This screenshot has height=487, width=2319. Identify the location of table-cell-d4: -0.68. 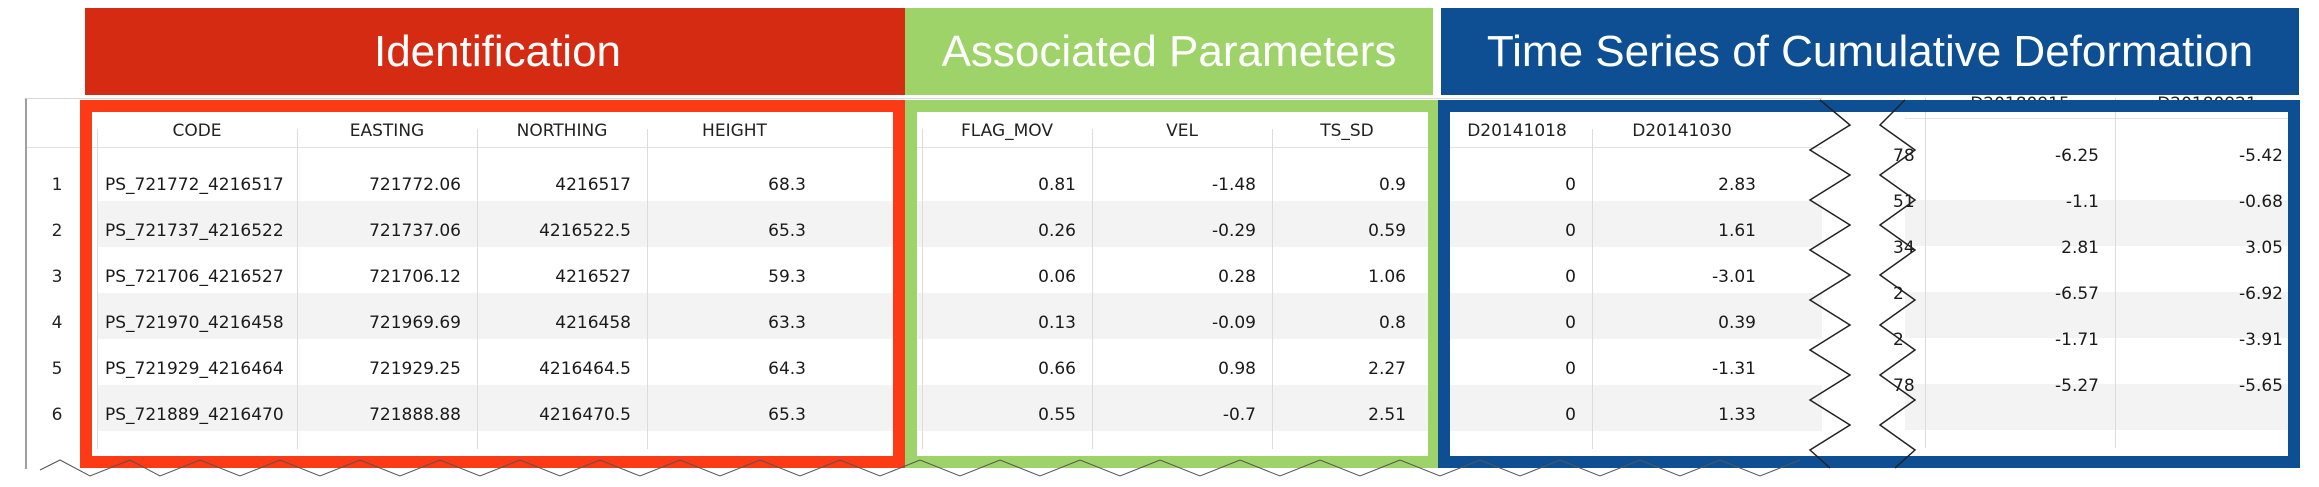
(2261, 202).